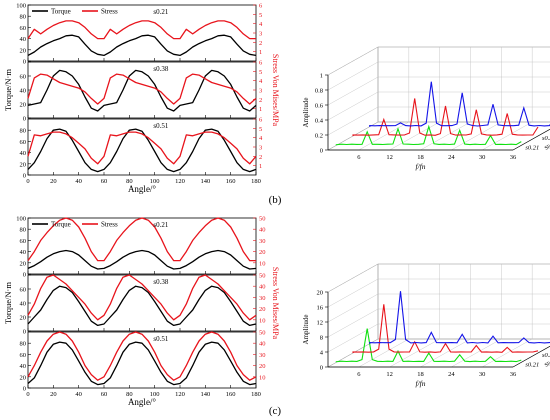 This screenshot has width=550, height=420. I want to click on y-left-tick-label: 100, so click(21, 6).